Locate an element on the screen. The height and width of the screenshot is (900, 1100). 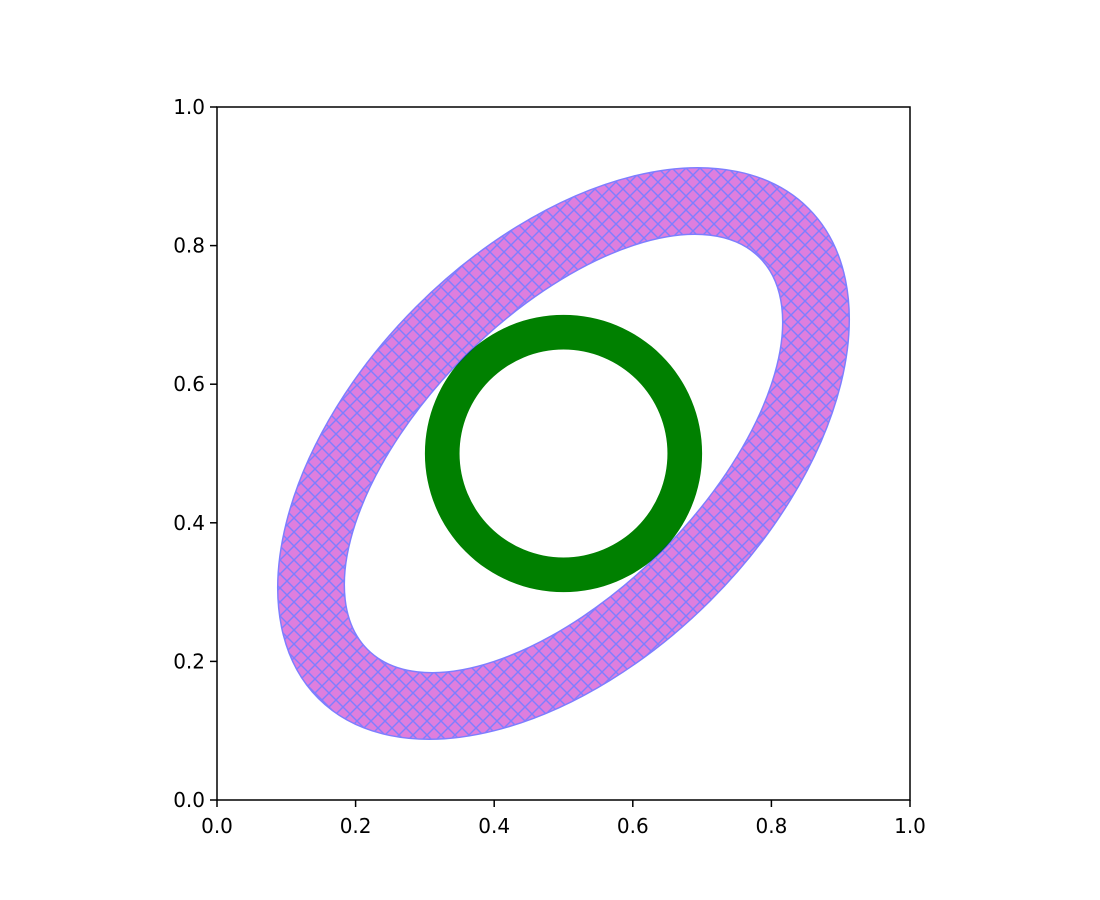
y-tick-label: 0.0 is located at coordinates (189, 800).